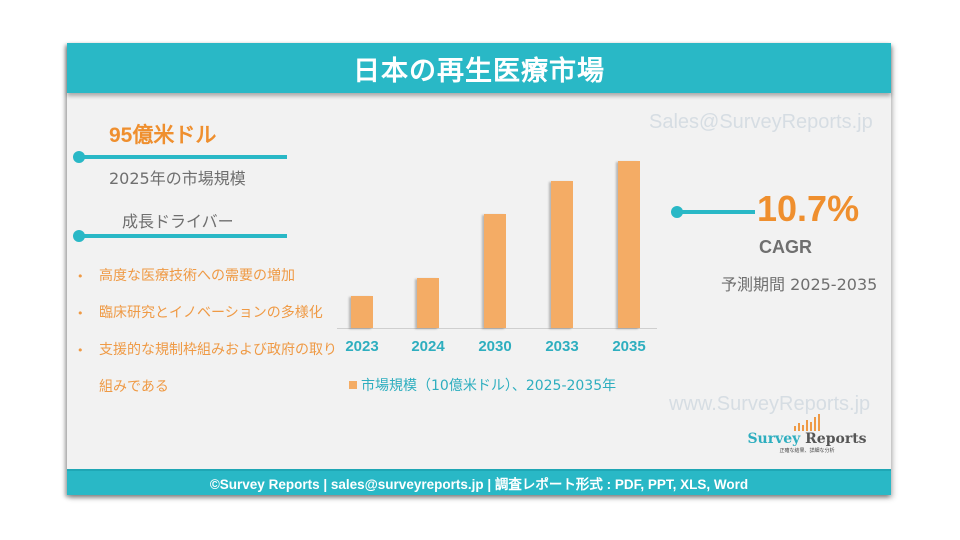 This screenshot has height=540, width=960. What do you see at coordinates (495, 346) in the screenshot?
I see `x-axis-label: 2030` at bounding box center [495, 346].